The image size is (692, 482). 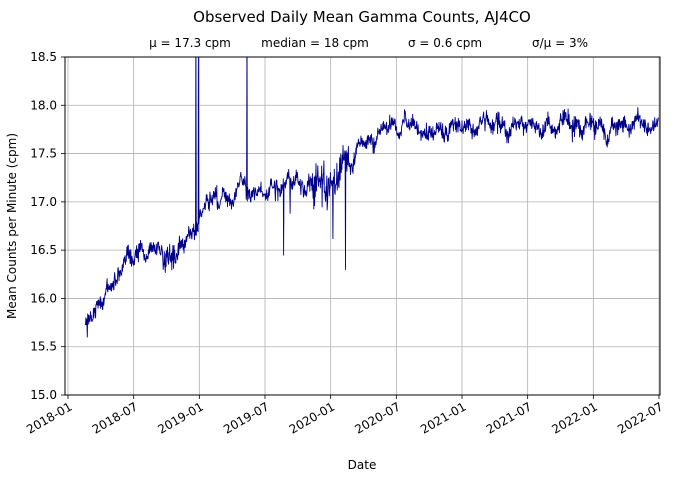 What do you see at coordinates (443, 417) in the screenshot?
I see `x-tick-label: 2021-01` at bounding box center [443, 417].